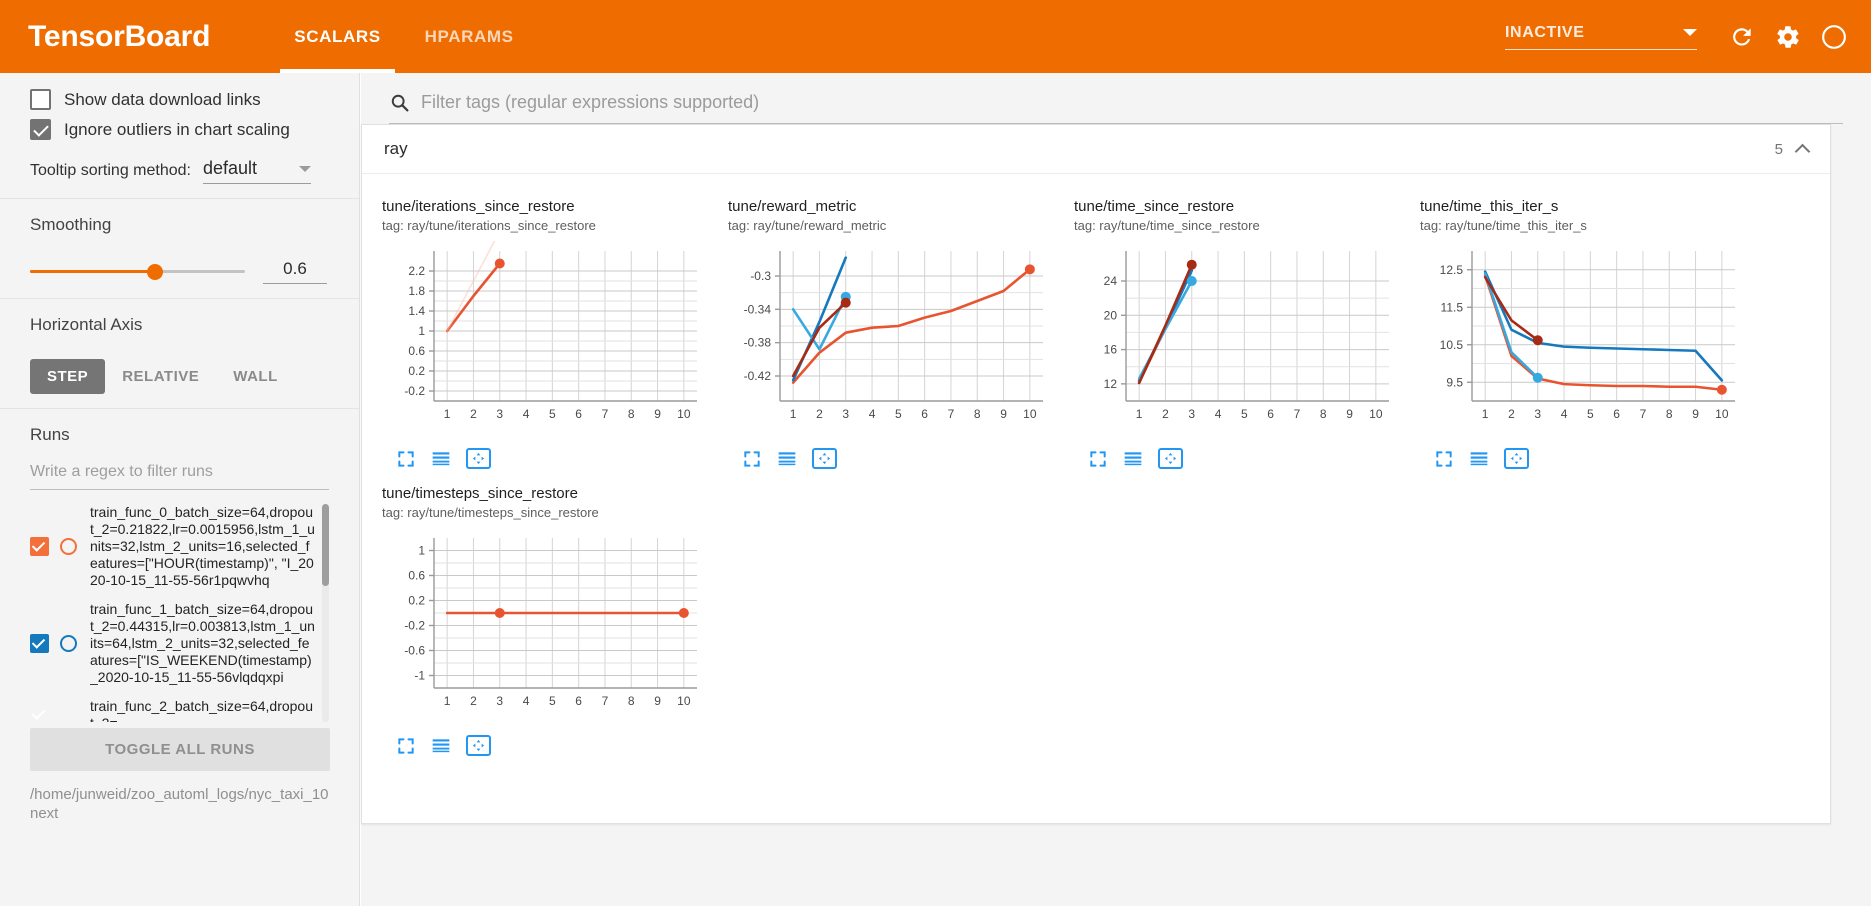 The image size is (1871, 906). Describe the element at coordinates (325, 613) in the screenshot. I see `runs-scrollbar` at that location.